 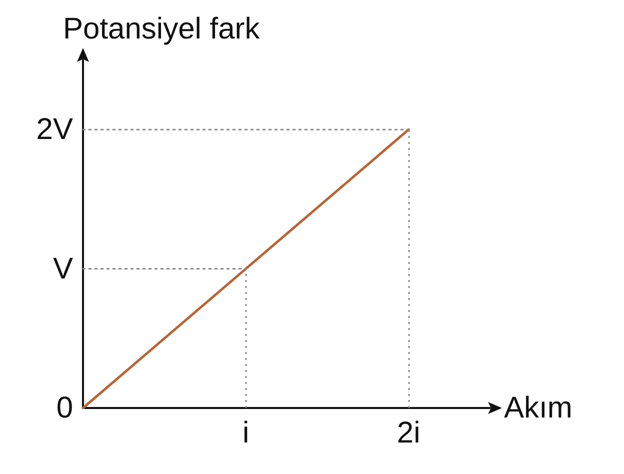 I want to click on y-tick-label: V, so click(x=62, y=269).